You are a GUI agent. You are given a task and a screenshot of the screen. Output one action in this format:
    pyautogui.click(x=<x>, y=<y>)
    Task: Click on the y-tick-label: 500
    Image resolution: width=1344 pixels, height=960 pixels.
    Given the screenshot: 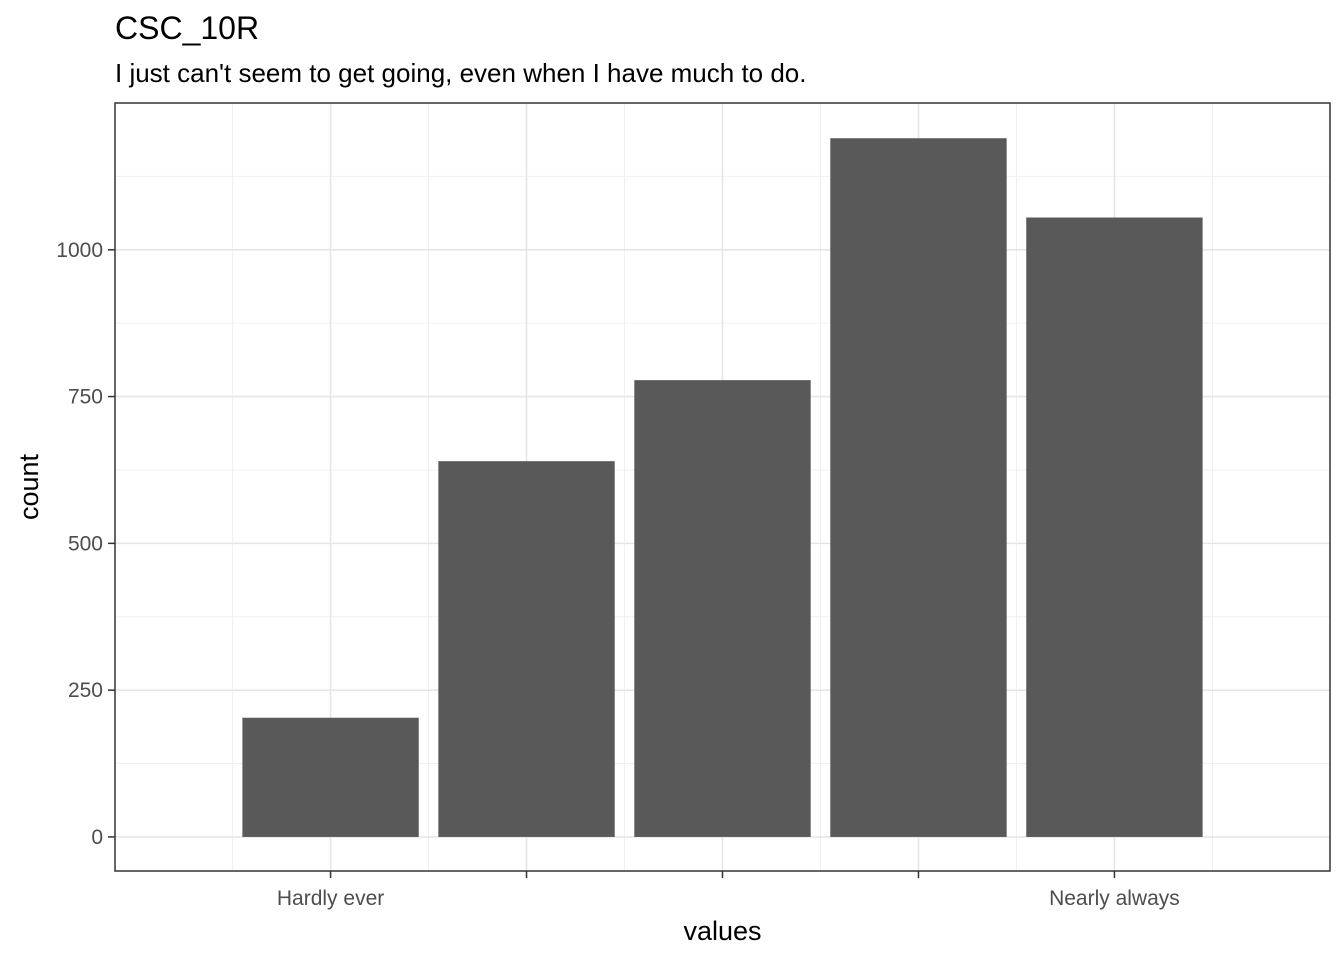 What is the action you would take?
    pyautogui.click(x=85, y=543)
    